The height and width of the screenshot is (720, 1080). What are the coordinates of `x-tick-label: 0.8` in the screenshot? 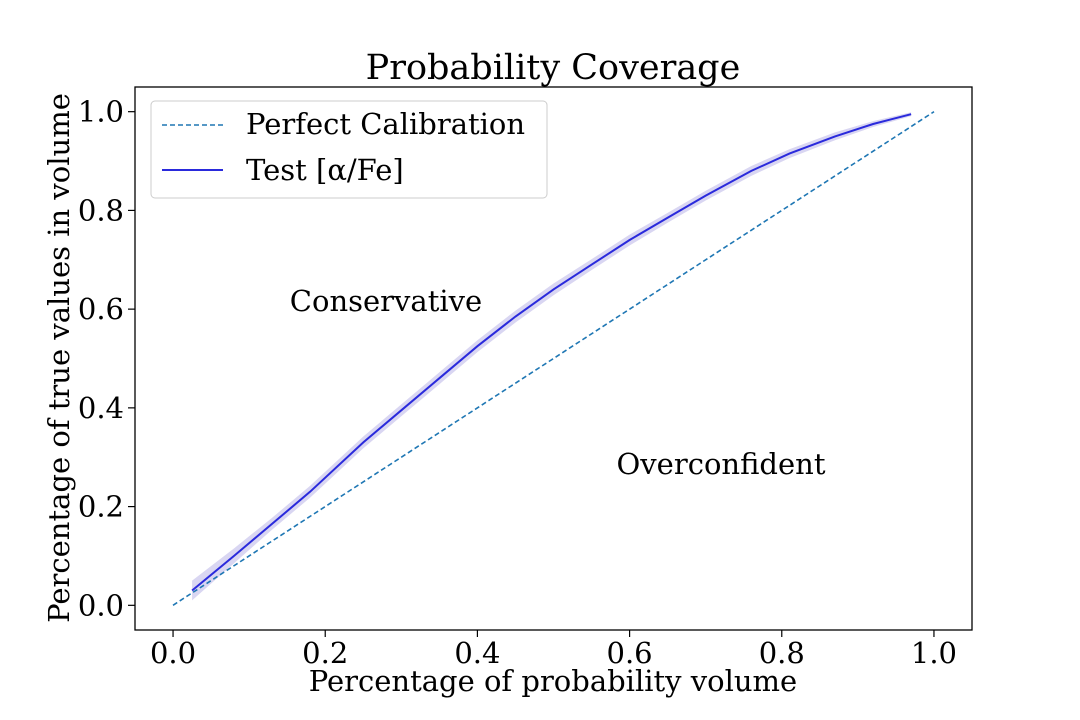 It's located at (782, 653).